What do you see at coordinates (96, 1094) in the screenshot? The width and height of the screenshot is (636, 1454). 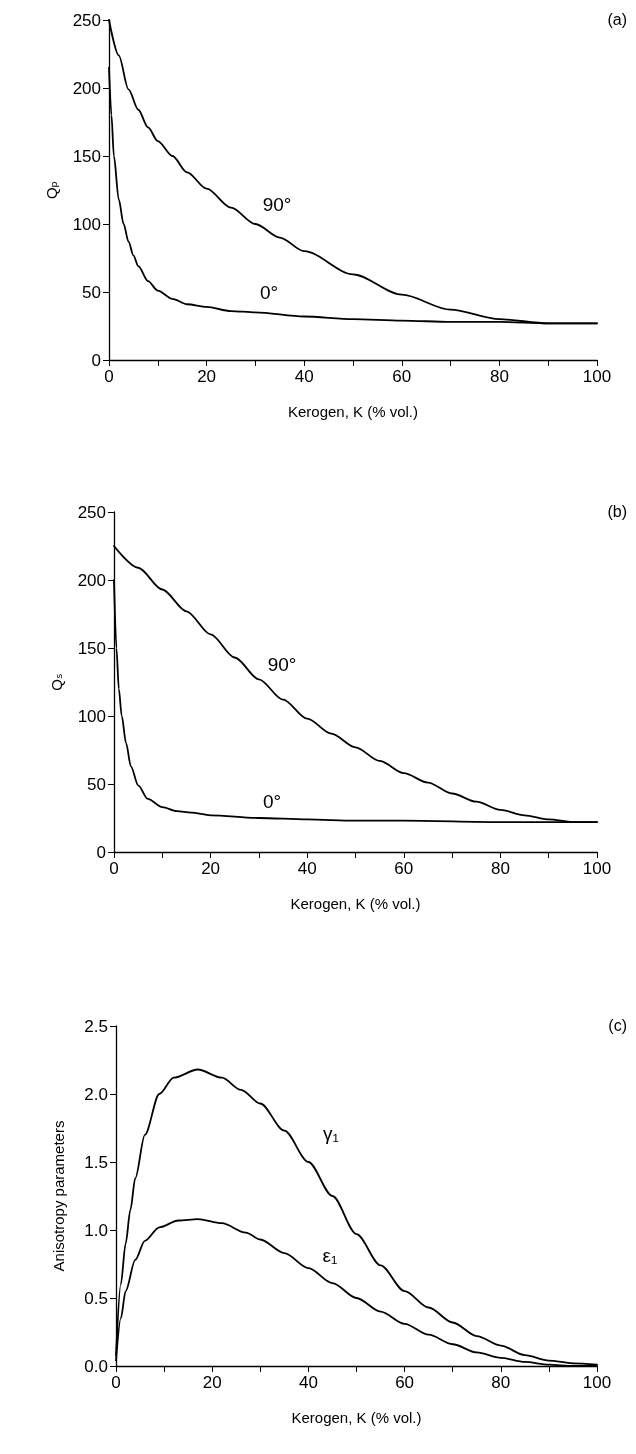 I see `y-tick-label: 2.0` at bounding box center [96, 1094].